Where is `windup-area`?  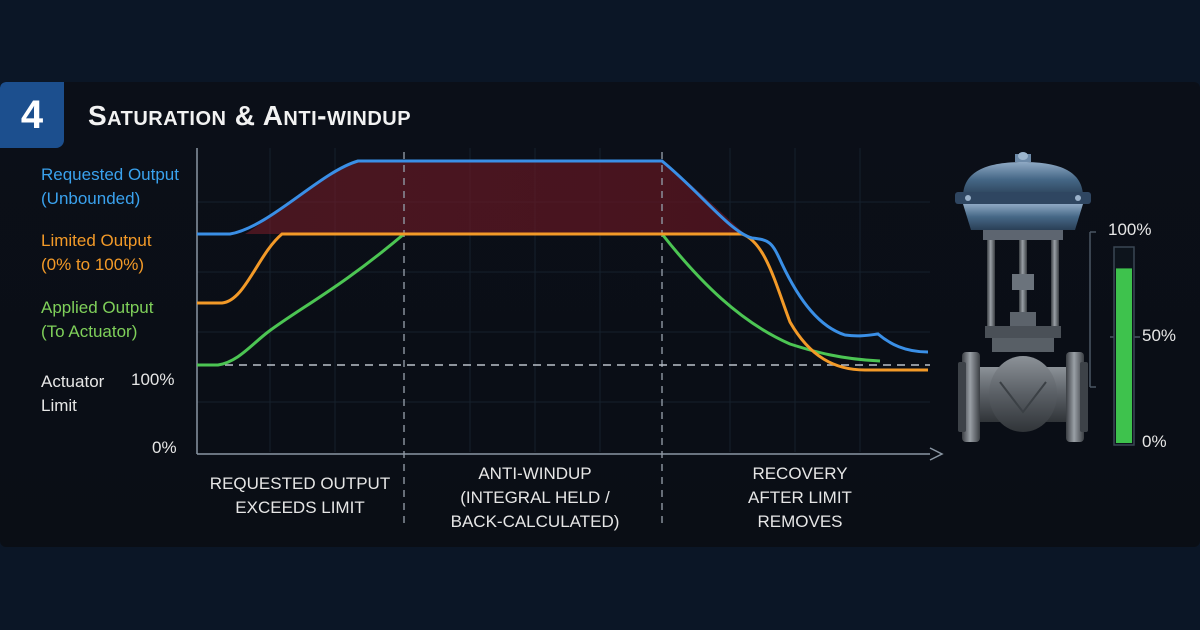
windup-area is located at coordinates (495, 197).